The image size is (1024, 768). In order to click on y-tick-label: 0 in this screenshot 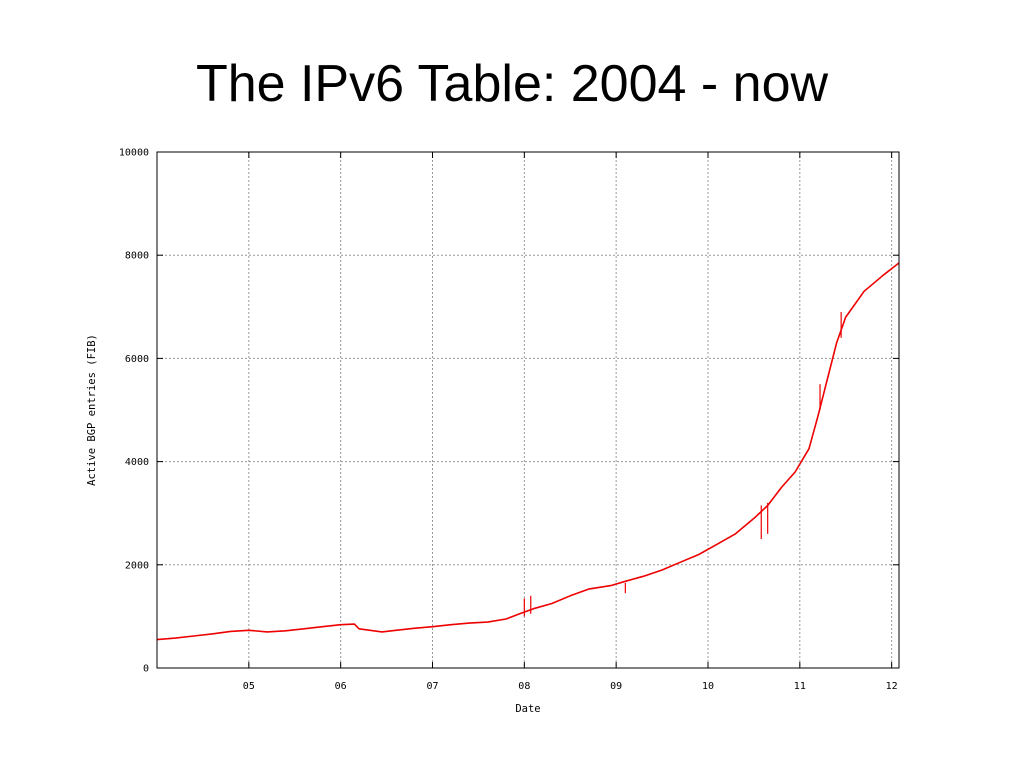, I will do `click(146, 669)`.